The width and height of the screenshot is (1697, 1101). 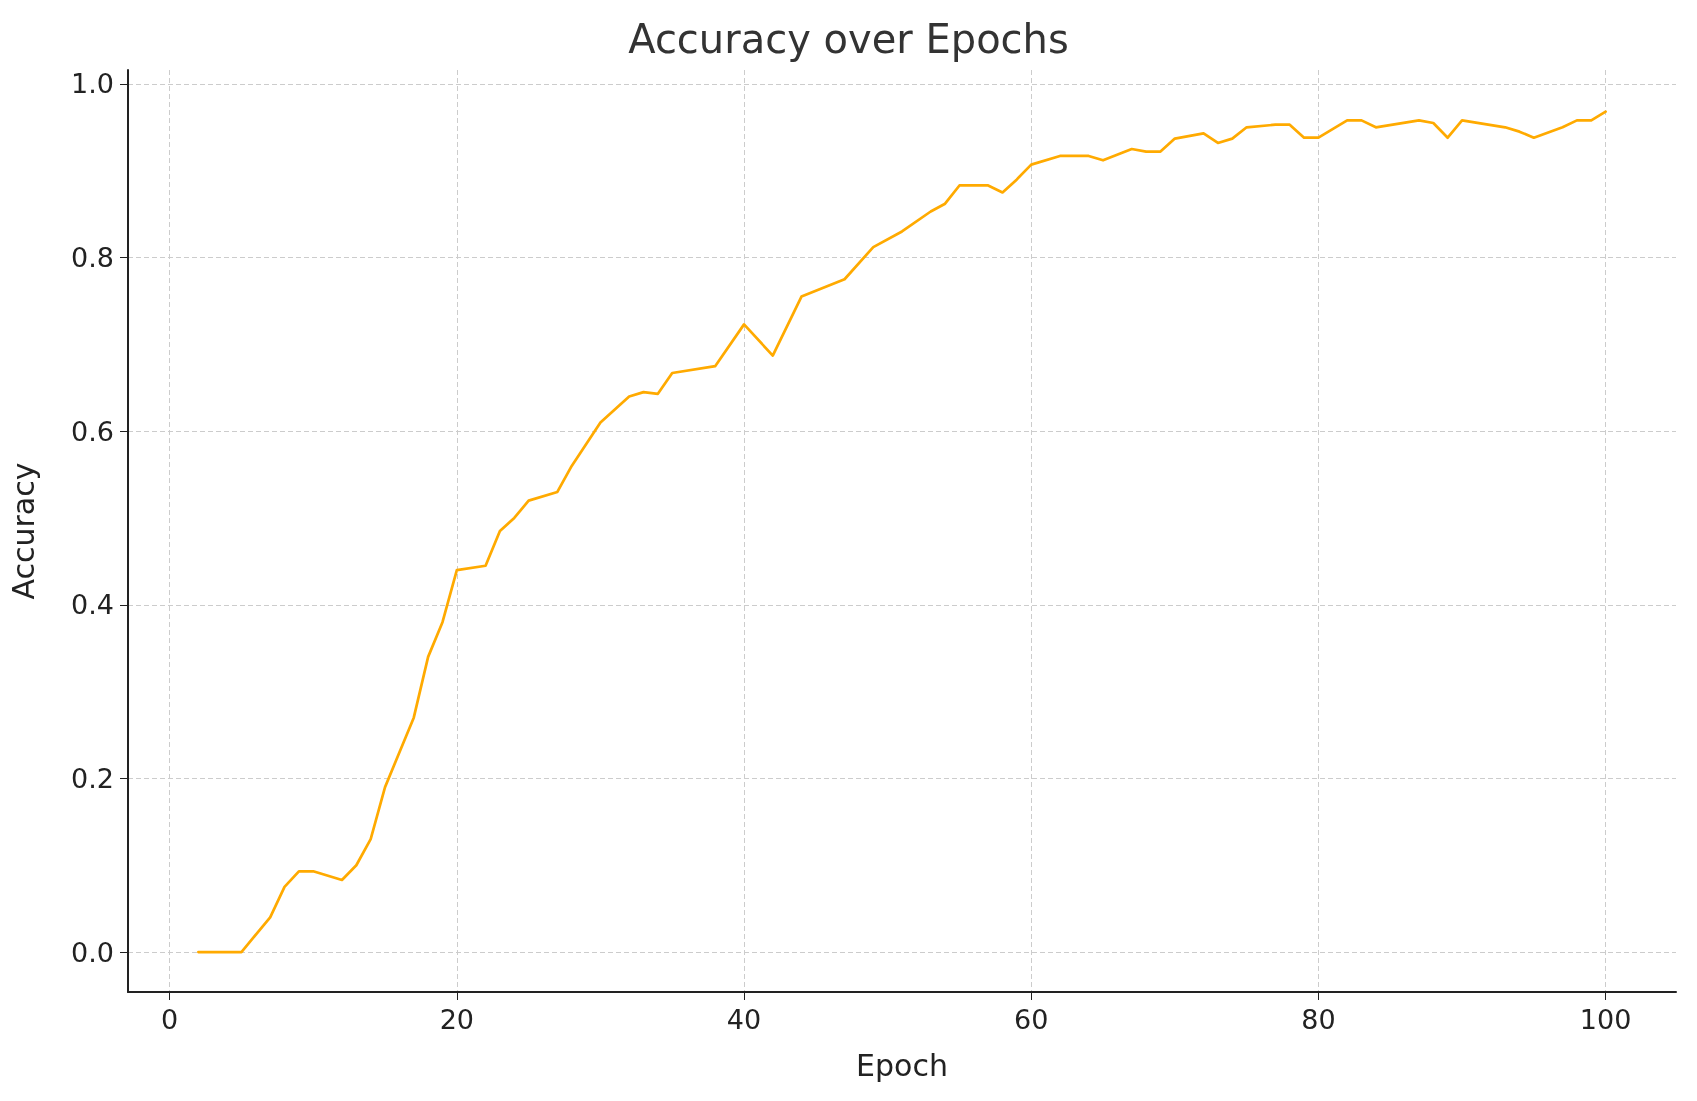 I want to click on x-tick-label: 80, so click(x=1318, y=1019).